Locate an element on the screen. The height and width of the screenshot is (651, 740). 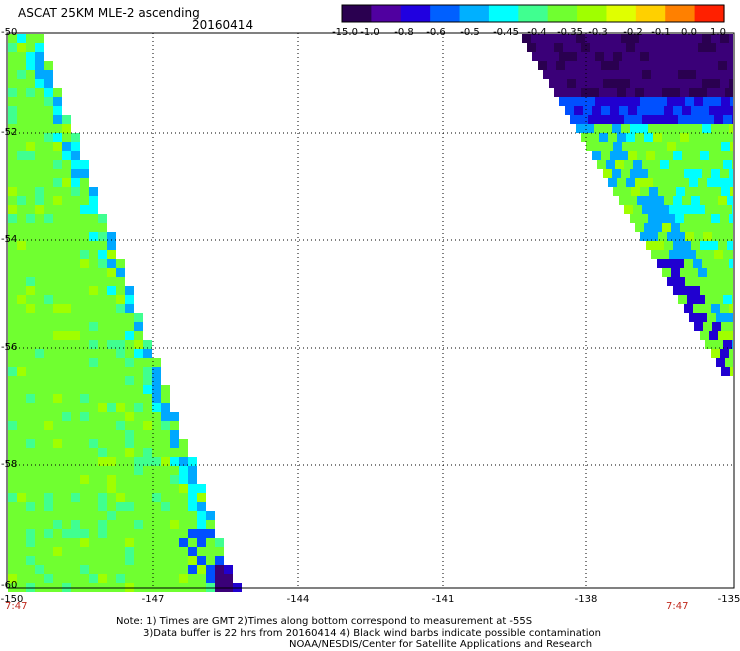
colorbar-frame is located at coordinates (533, 13).